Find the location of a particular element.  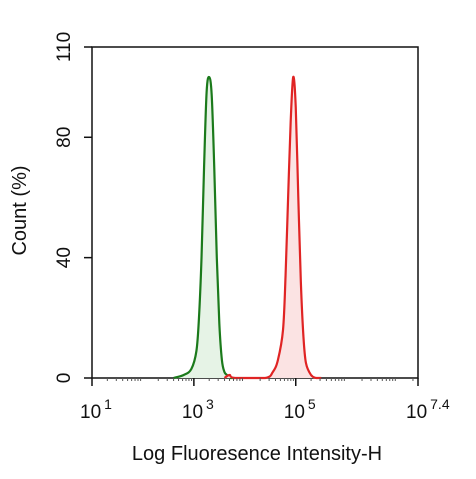

y-tick-label-1: 0 is located at coordinates (64, 378).